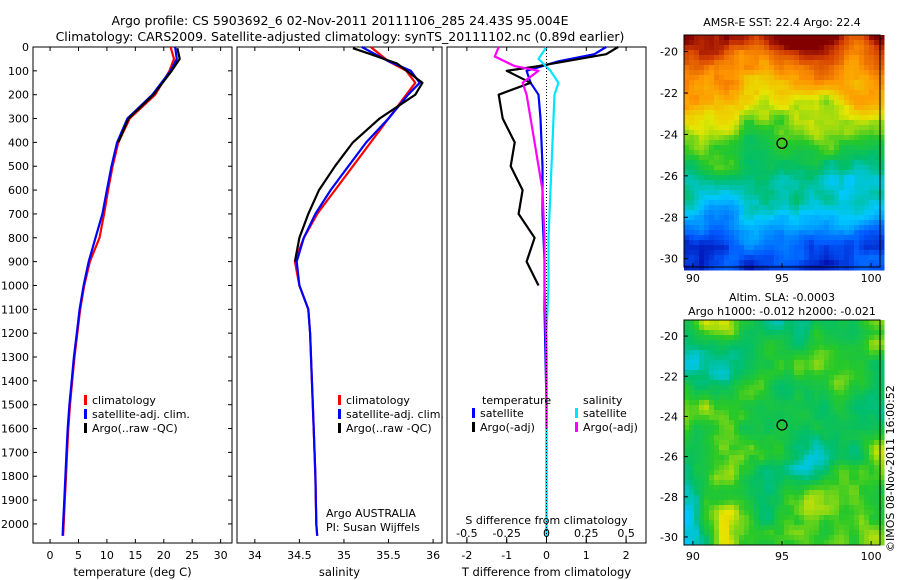 The width and height of the screenshot is (900, 580). What do you see at coordinates (373, 527) in the screenshot?
I see `annotation-line-1: PI: Susan Wijffels` at bounding box center [373, 527].